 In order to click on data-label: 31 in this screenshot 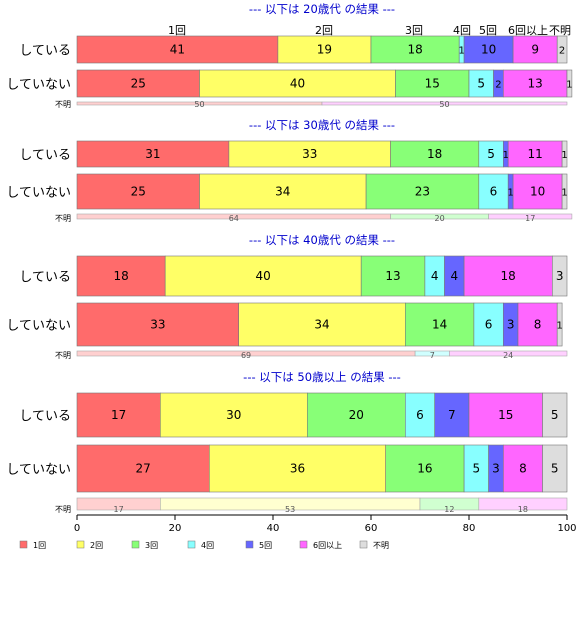, I will do `click(152, 154)`.